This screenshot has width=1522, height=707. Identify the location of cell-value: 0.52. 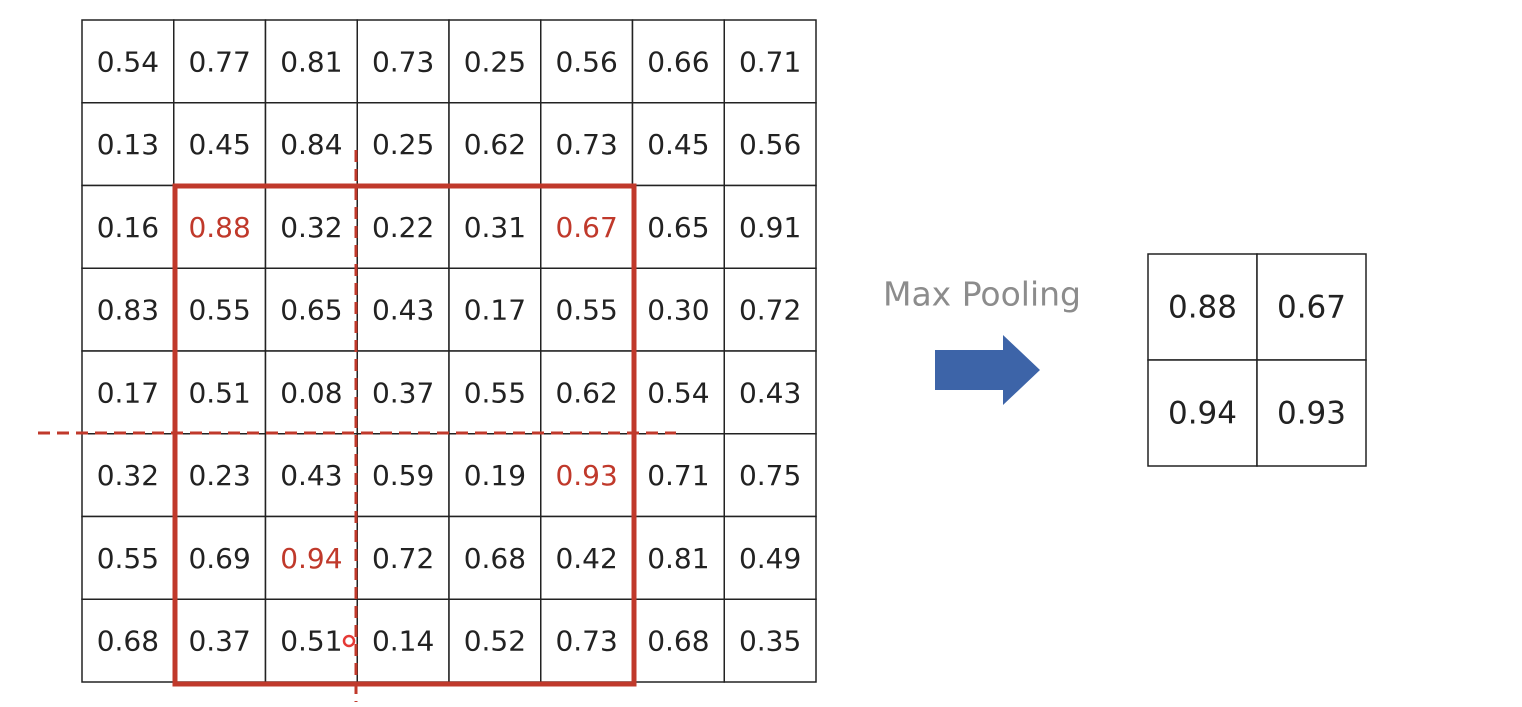
(495, 641).